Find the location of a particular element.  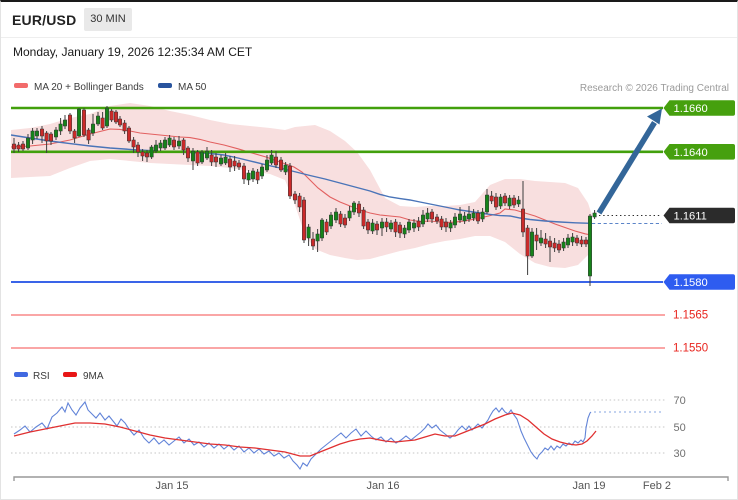

svg-text: Feb 2 is located at coordinates (657, 486).